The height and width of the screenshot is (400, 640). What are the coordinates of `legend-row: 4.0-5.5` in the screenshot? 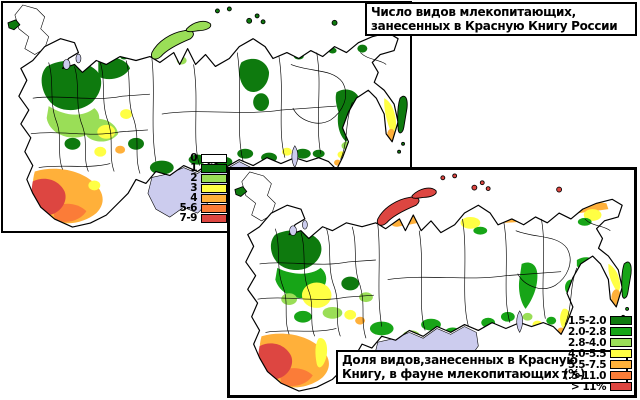 It's located at (596, 354).